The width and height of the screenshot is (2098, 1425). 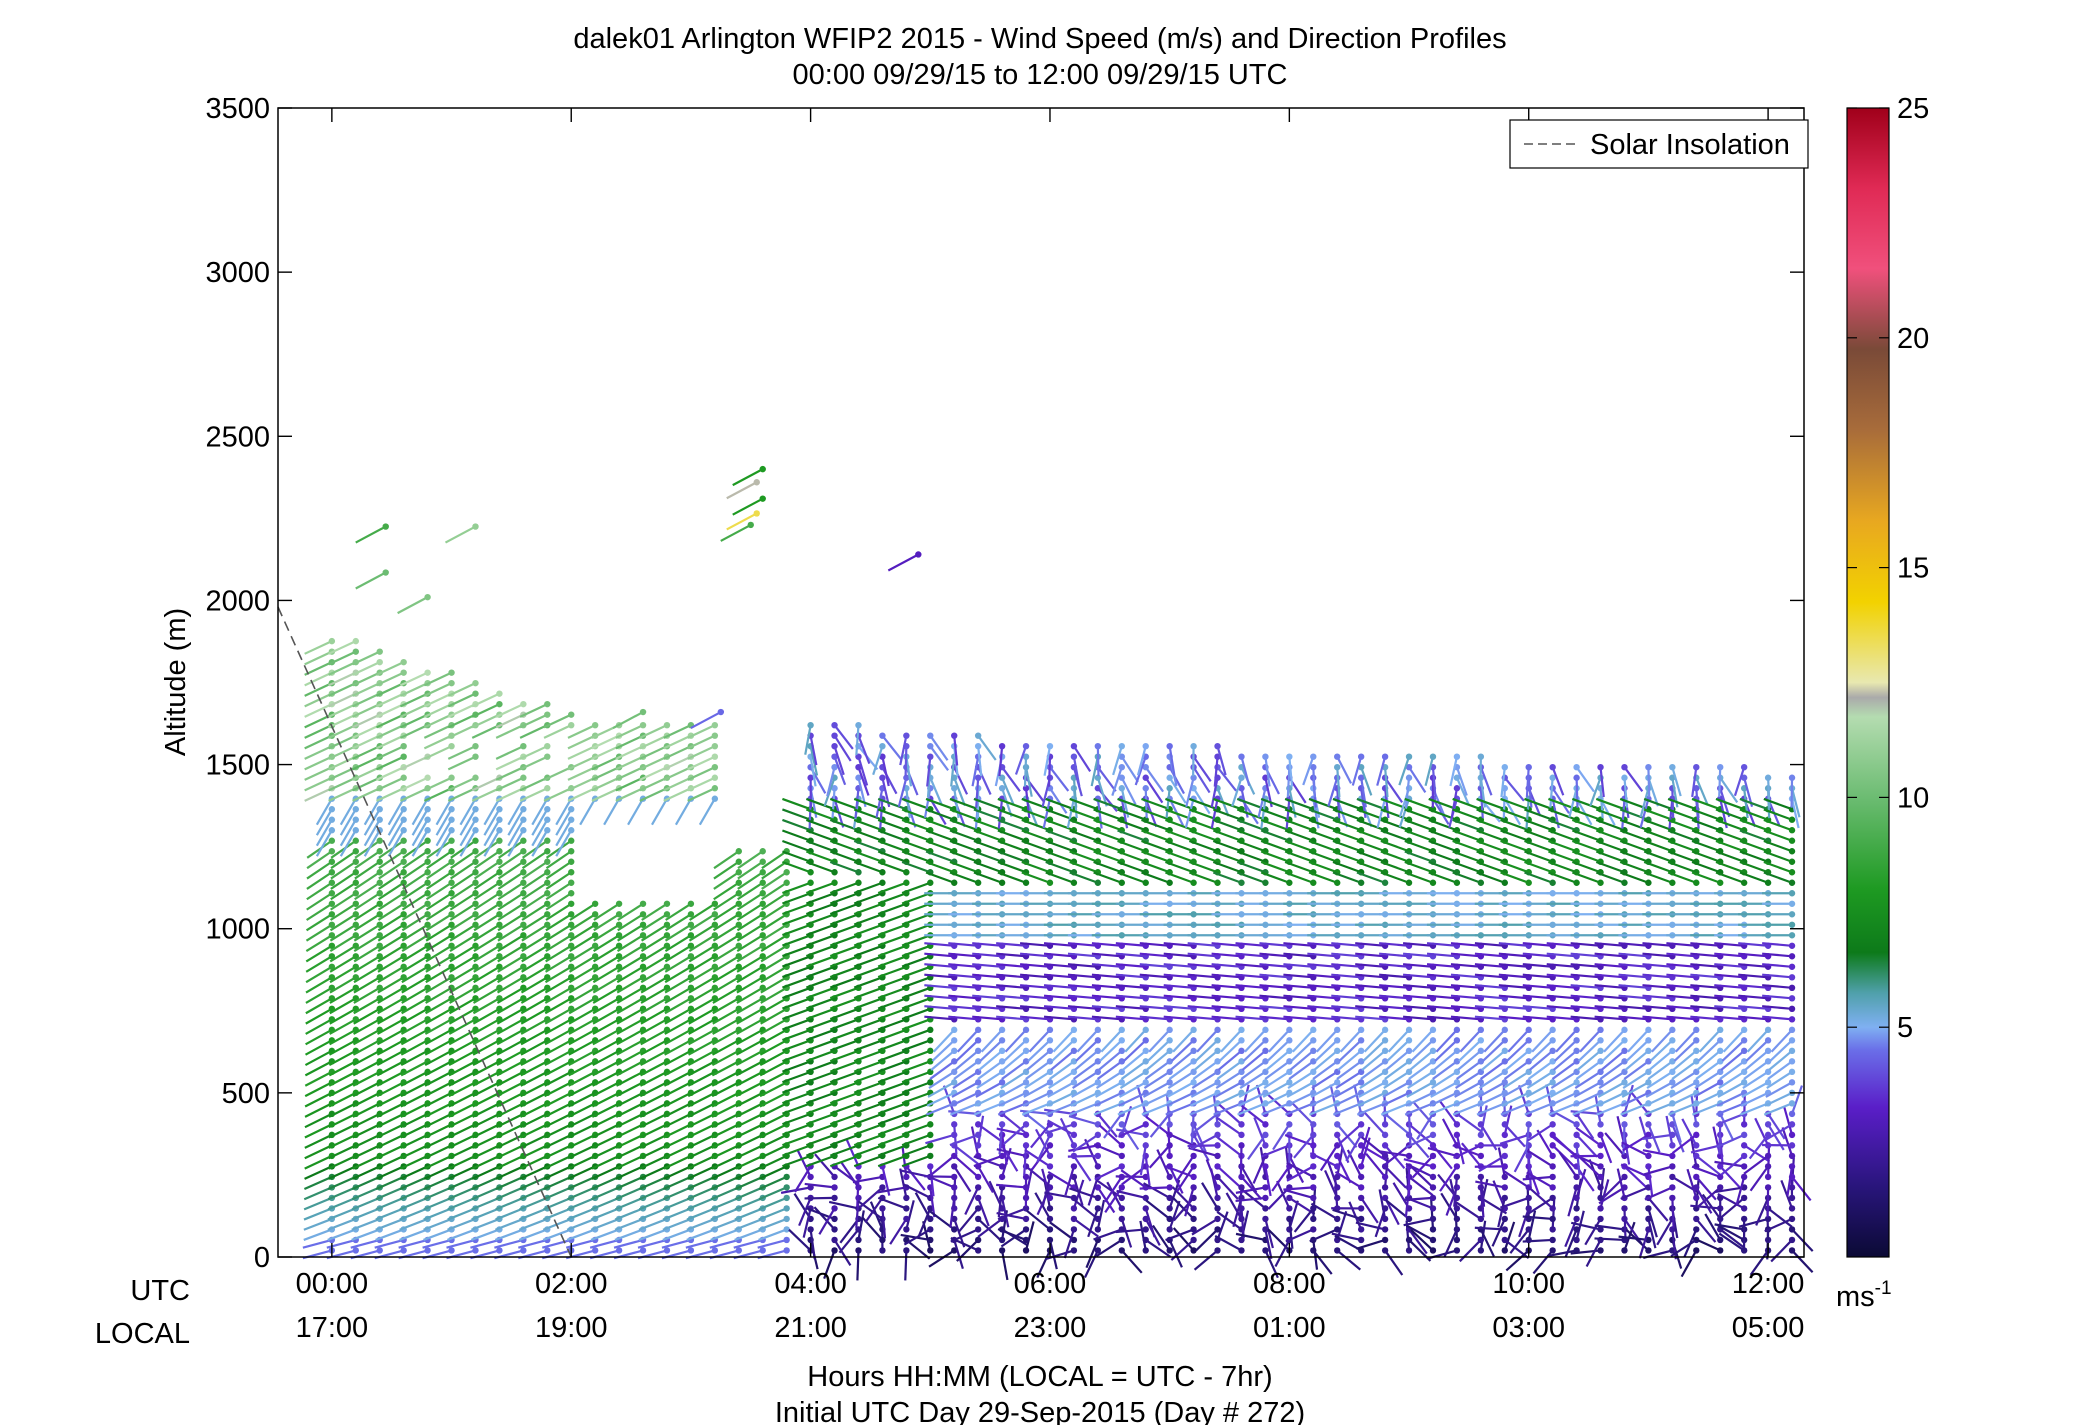 What do you see at coordinates (1040, 75) in the screenshot?
I see `chart-subtitle: 00:00 09/29/15 to 12:00 09/29/15 UTC` at bounding box center [1040, 75].